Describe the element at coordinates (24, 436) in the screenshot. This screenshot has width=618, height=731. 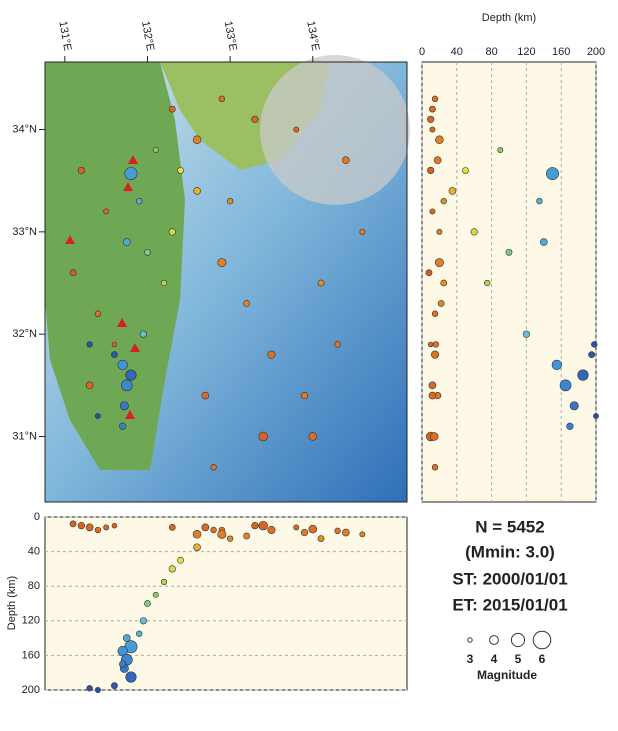
I see `y-tick-label: 31°N` at that location.